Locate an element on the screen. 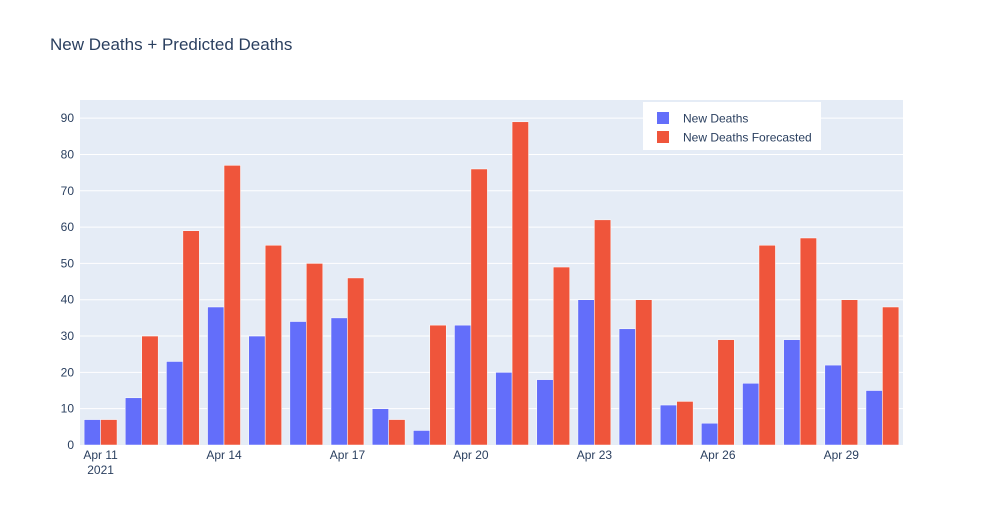 This screenshot has height=525, width=983. x-tick-sublabel: 2021 is located at coordinates (100, 470).